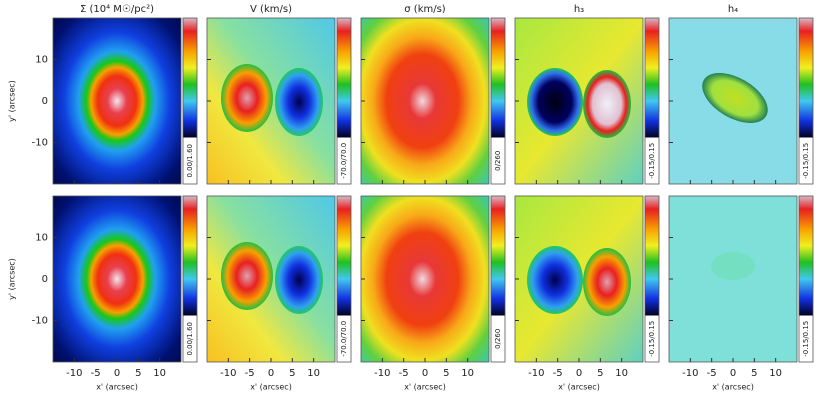  I want to click on panel-title: h₃, so click(579, 9).